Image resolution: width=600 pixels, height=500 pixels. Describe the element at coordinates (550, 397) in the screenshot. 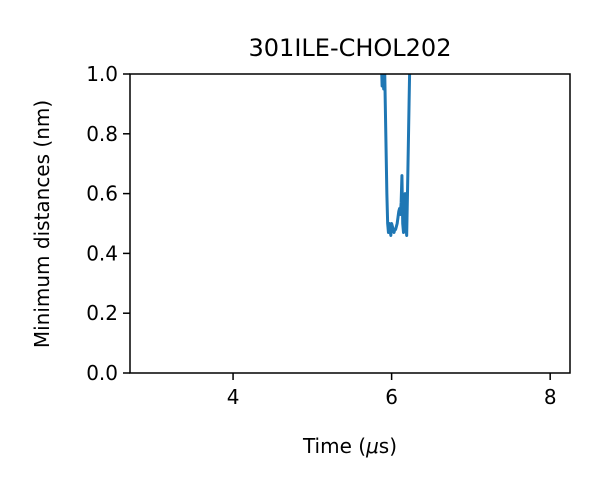

I see `x-tick-label: 8` at that location.